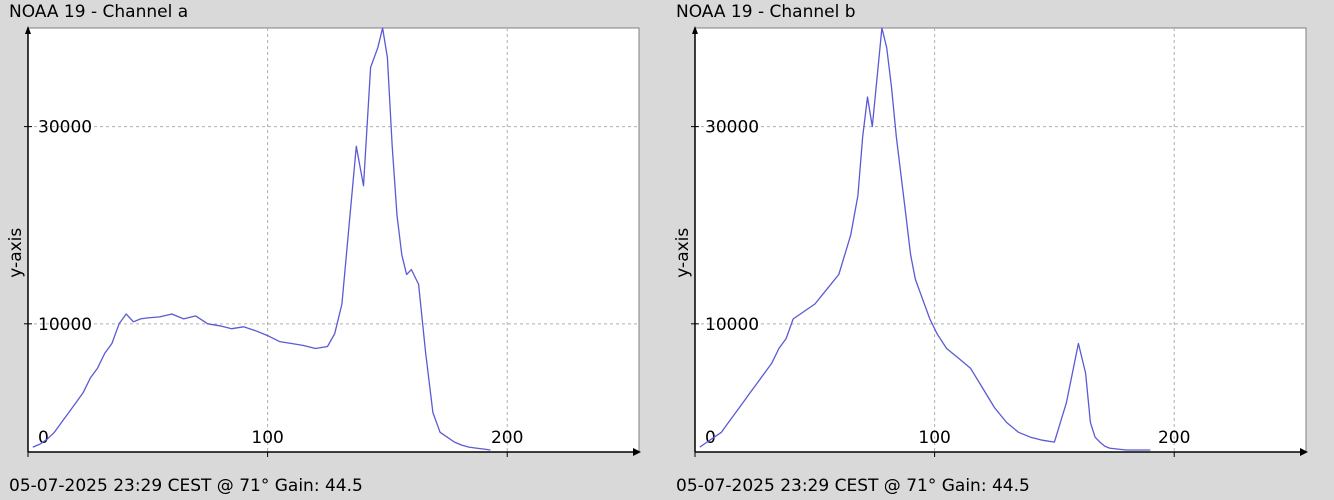 This screenshot has width=1334, height=500. Describe the element at coordinates (99, 12) in the screenshot. I see `chart-title: NOAA 19 - Channel a` at that location.